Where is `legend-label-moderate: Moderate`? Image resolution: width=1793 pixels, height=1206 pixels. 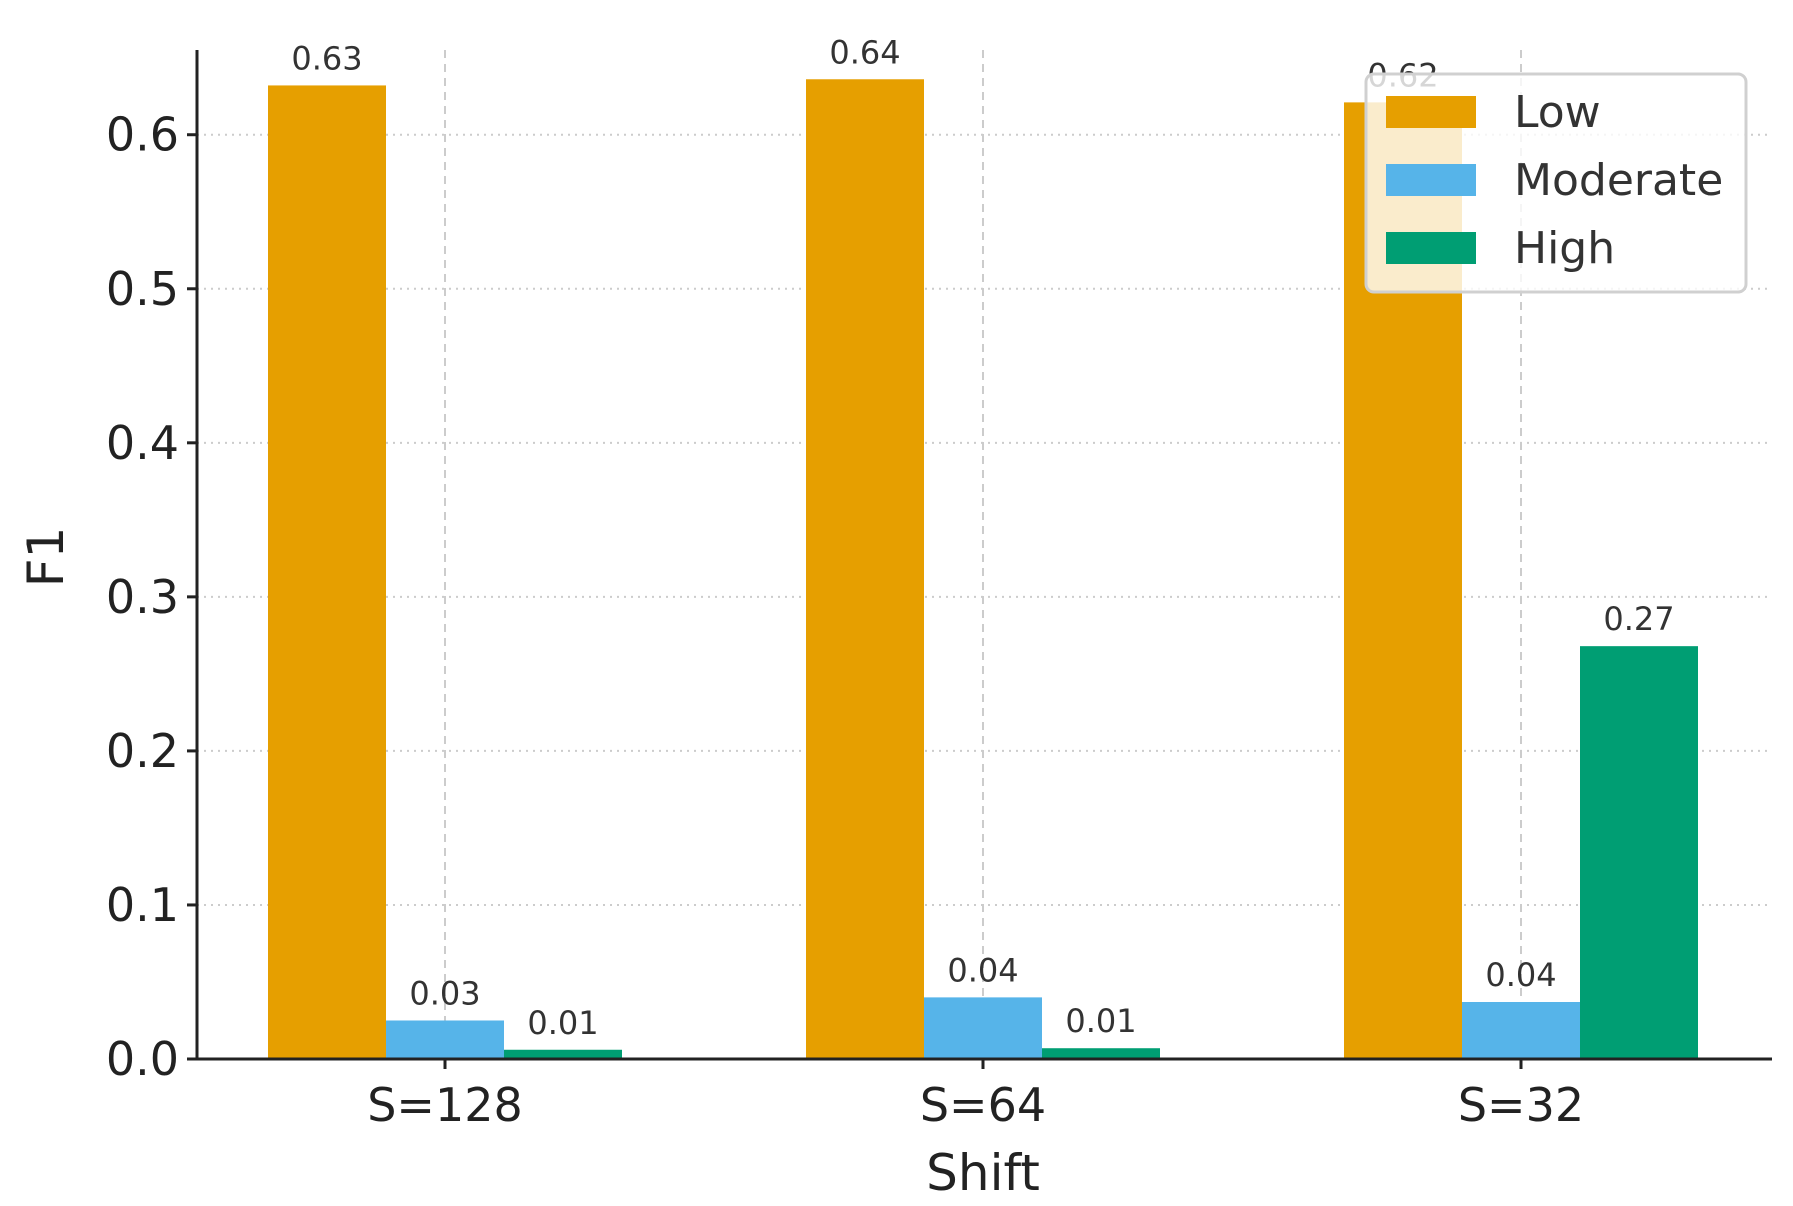
legend-label-moderate: Moderate is located at coordinates (1618, 180).